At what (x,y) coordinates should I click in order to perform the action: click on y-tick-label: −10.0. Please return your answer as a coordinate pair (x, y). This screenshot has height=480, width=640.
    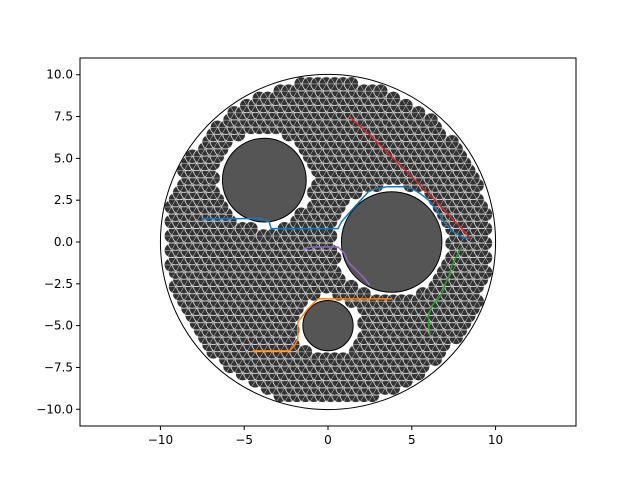
    Looking at the image, I should click on (54, 409).